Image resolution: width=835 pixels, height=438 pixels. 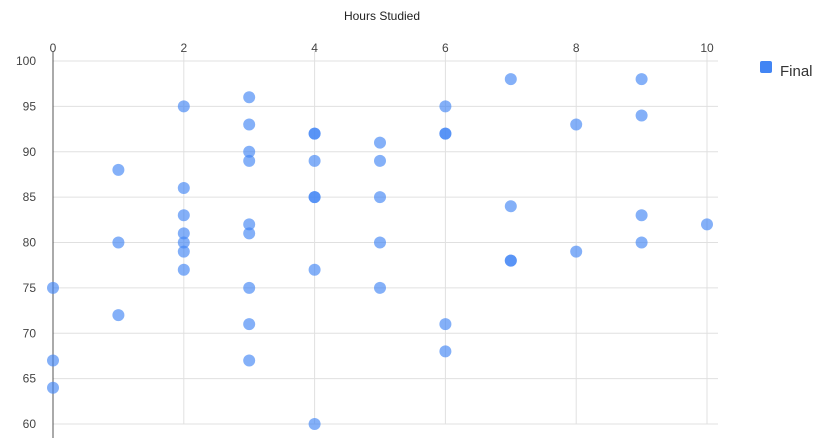 I want to click on x-tick-label: 2, so click(x=183, y=48).